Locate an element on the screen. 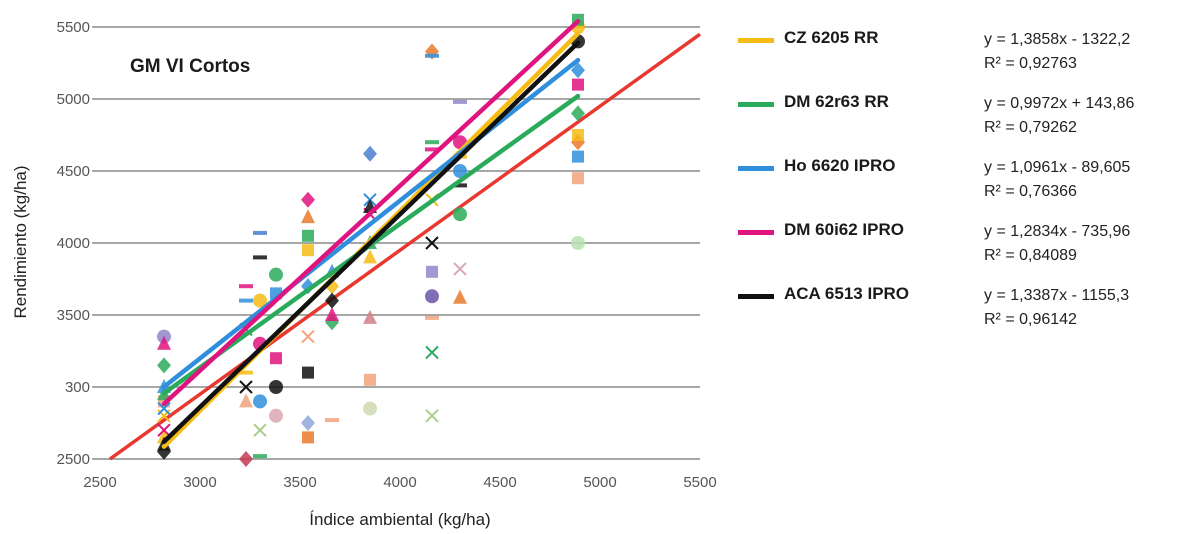 This screenshot has height=534, width=1178. y-tick-label: 4500 is located at coordinates (73, 171).